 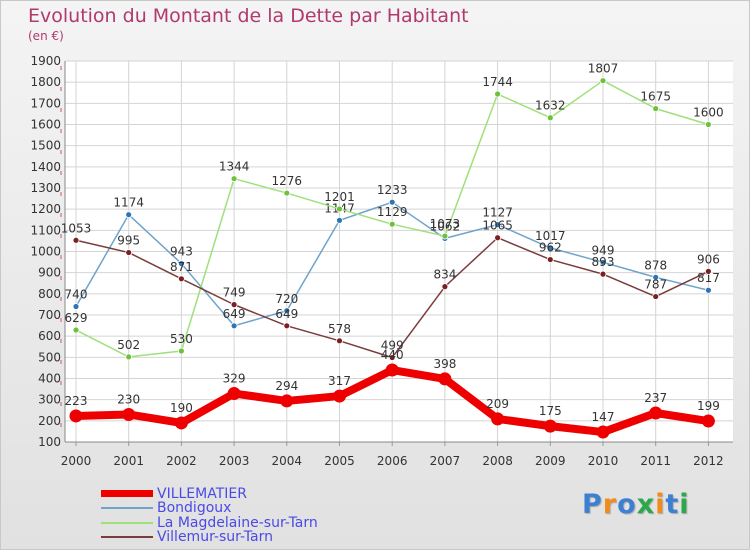 I want to click on x-tick-label: 2001, so click(x=128, y=461).